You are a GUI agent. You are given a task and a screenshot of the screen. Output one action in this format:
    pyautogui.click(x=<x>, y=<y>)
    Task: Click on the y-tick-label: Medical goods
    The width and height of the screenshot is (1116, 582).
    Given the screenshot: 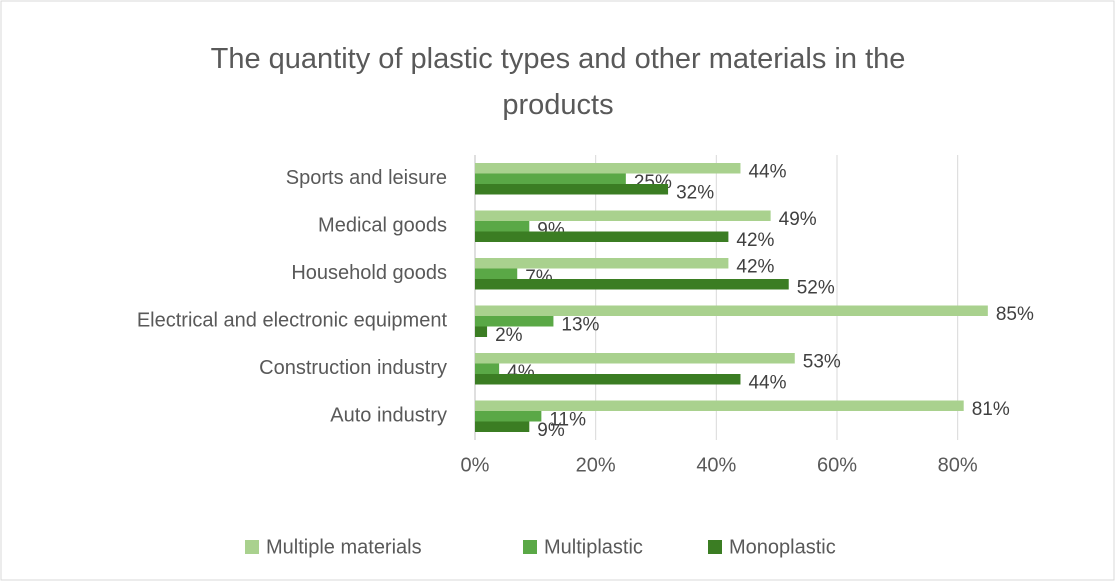 What is the action you would take?
    pyautogui.click(x=382, y=226)
    